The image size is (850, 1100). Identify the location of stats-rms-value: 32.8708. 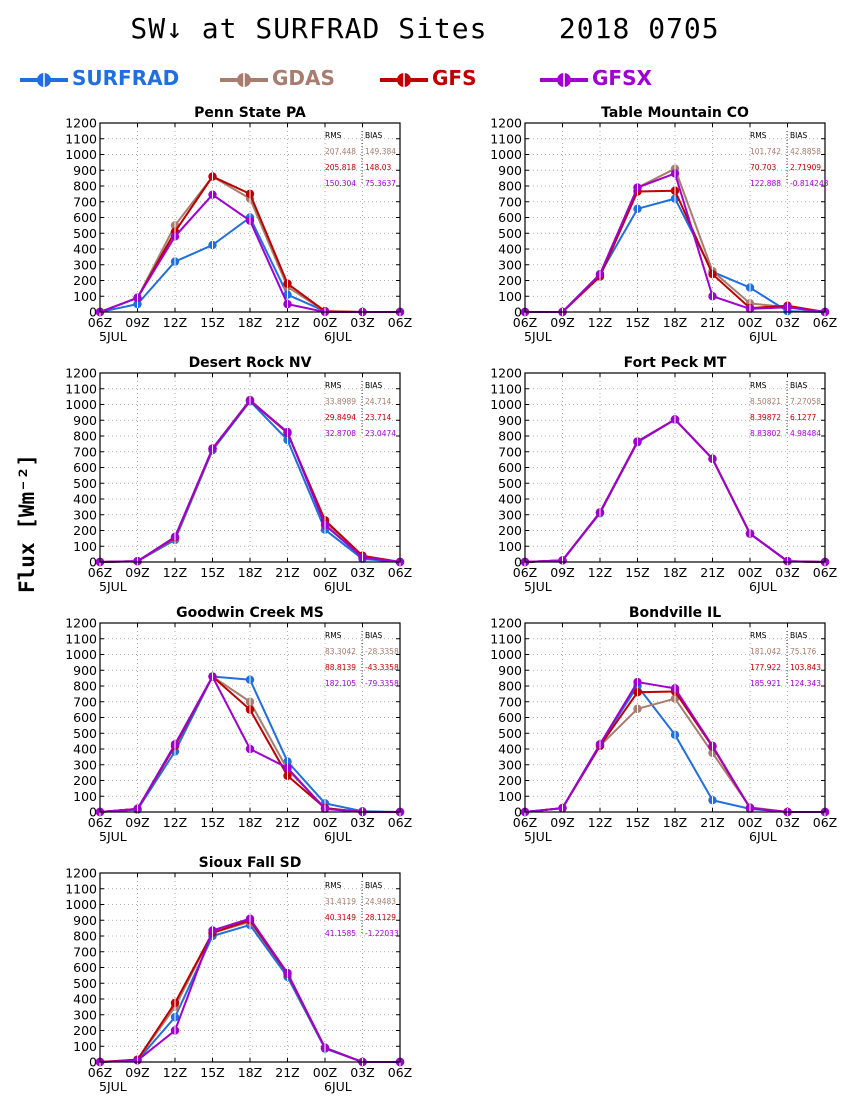
(340, 433).